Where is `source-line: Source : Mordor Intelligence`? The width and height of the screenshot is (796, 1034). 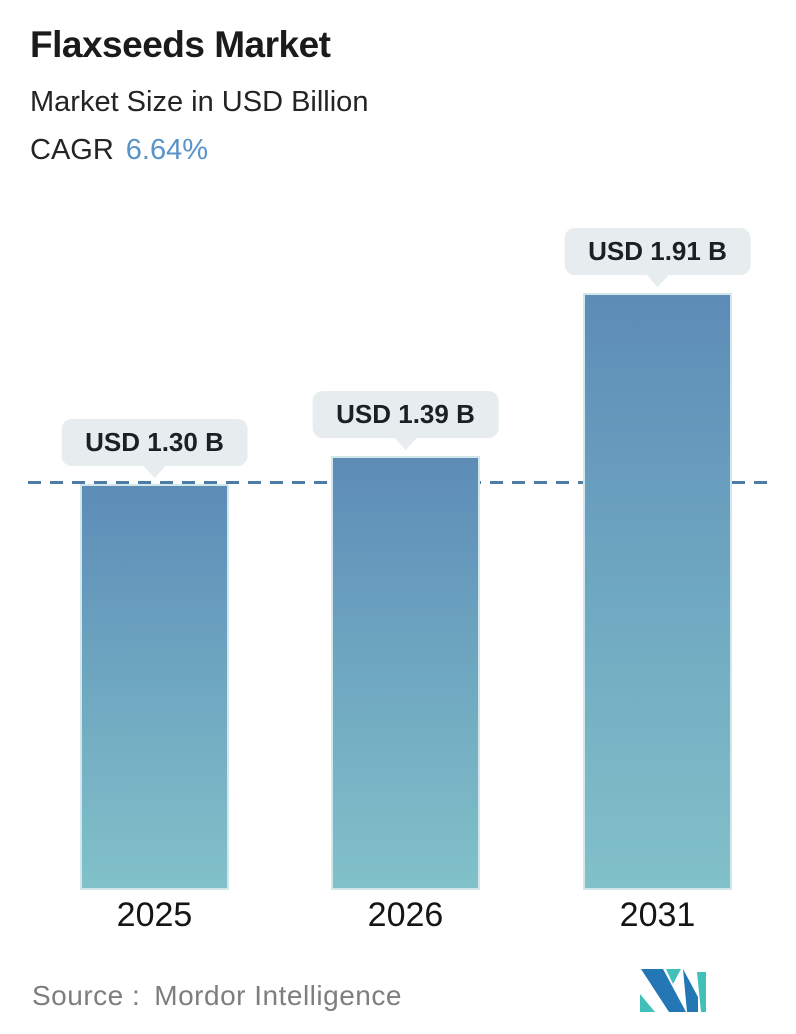 source-line: Source : Mordor Intelligence is located at coordinates (217, 996).